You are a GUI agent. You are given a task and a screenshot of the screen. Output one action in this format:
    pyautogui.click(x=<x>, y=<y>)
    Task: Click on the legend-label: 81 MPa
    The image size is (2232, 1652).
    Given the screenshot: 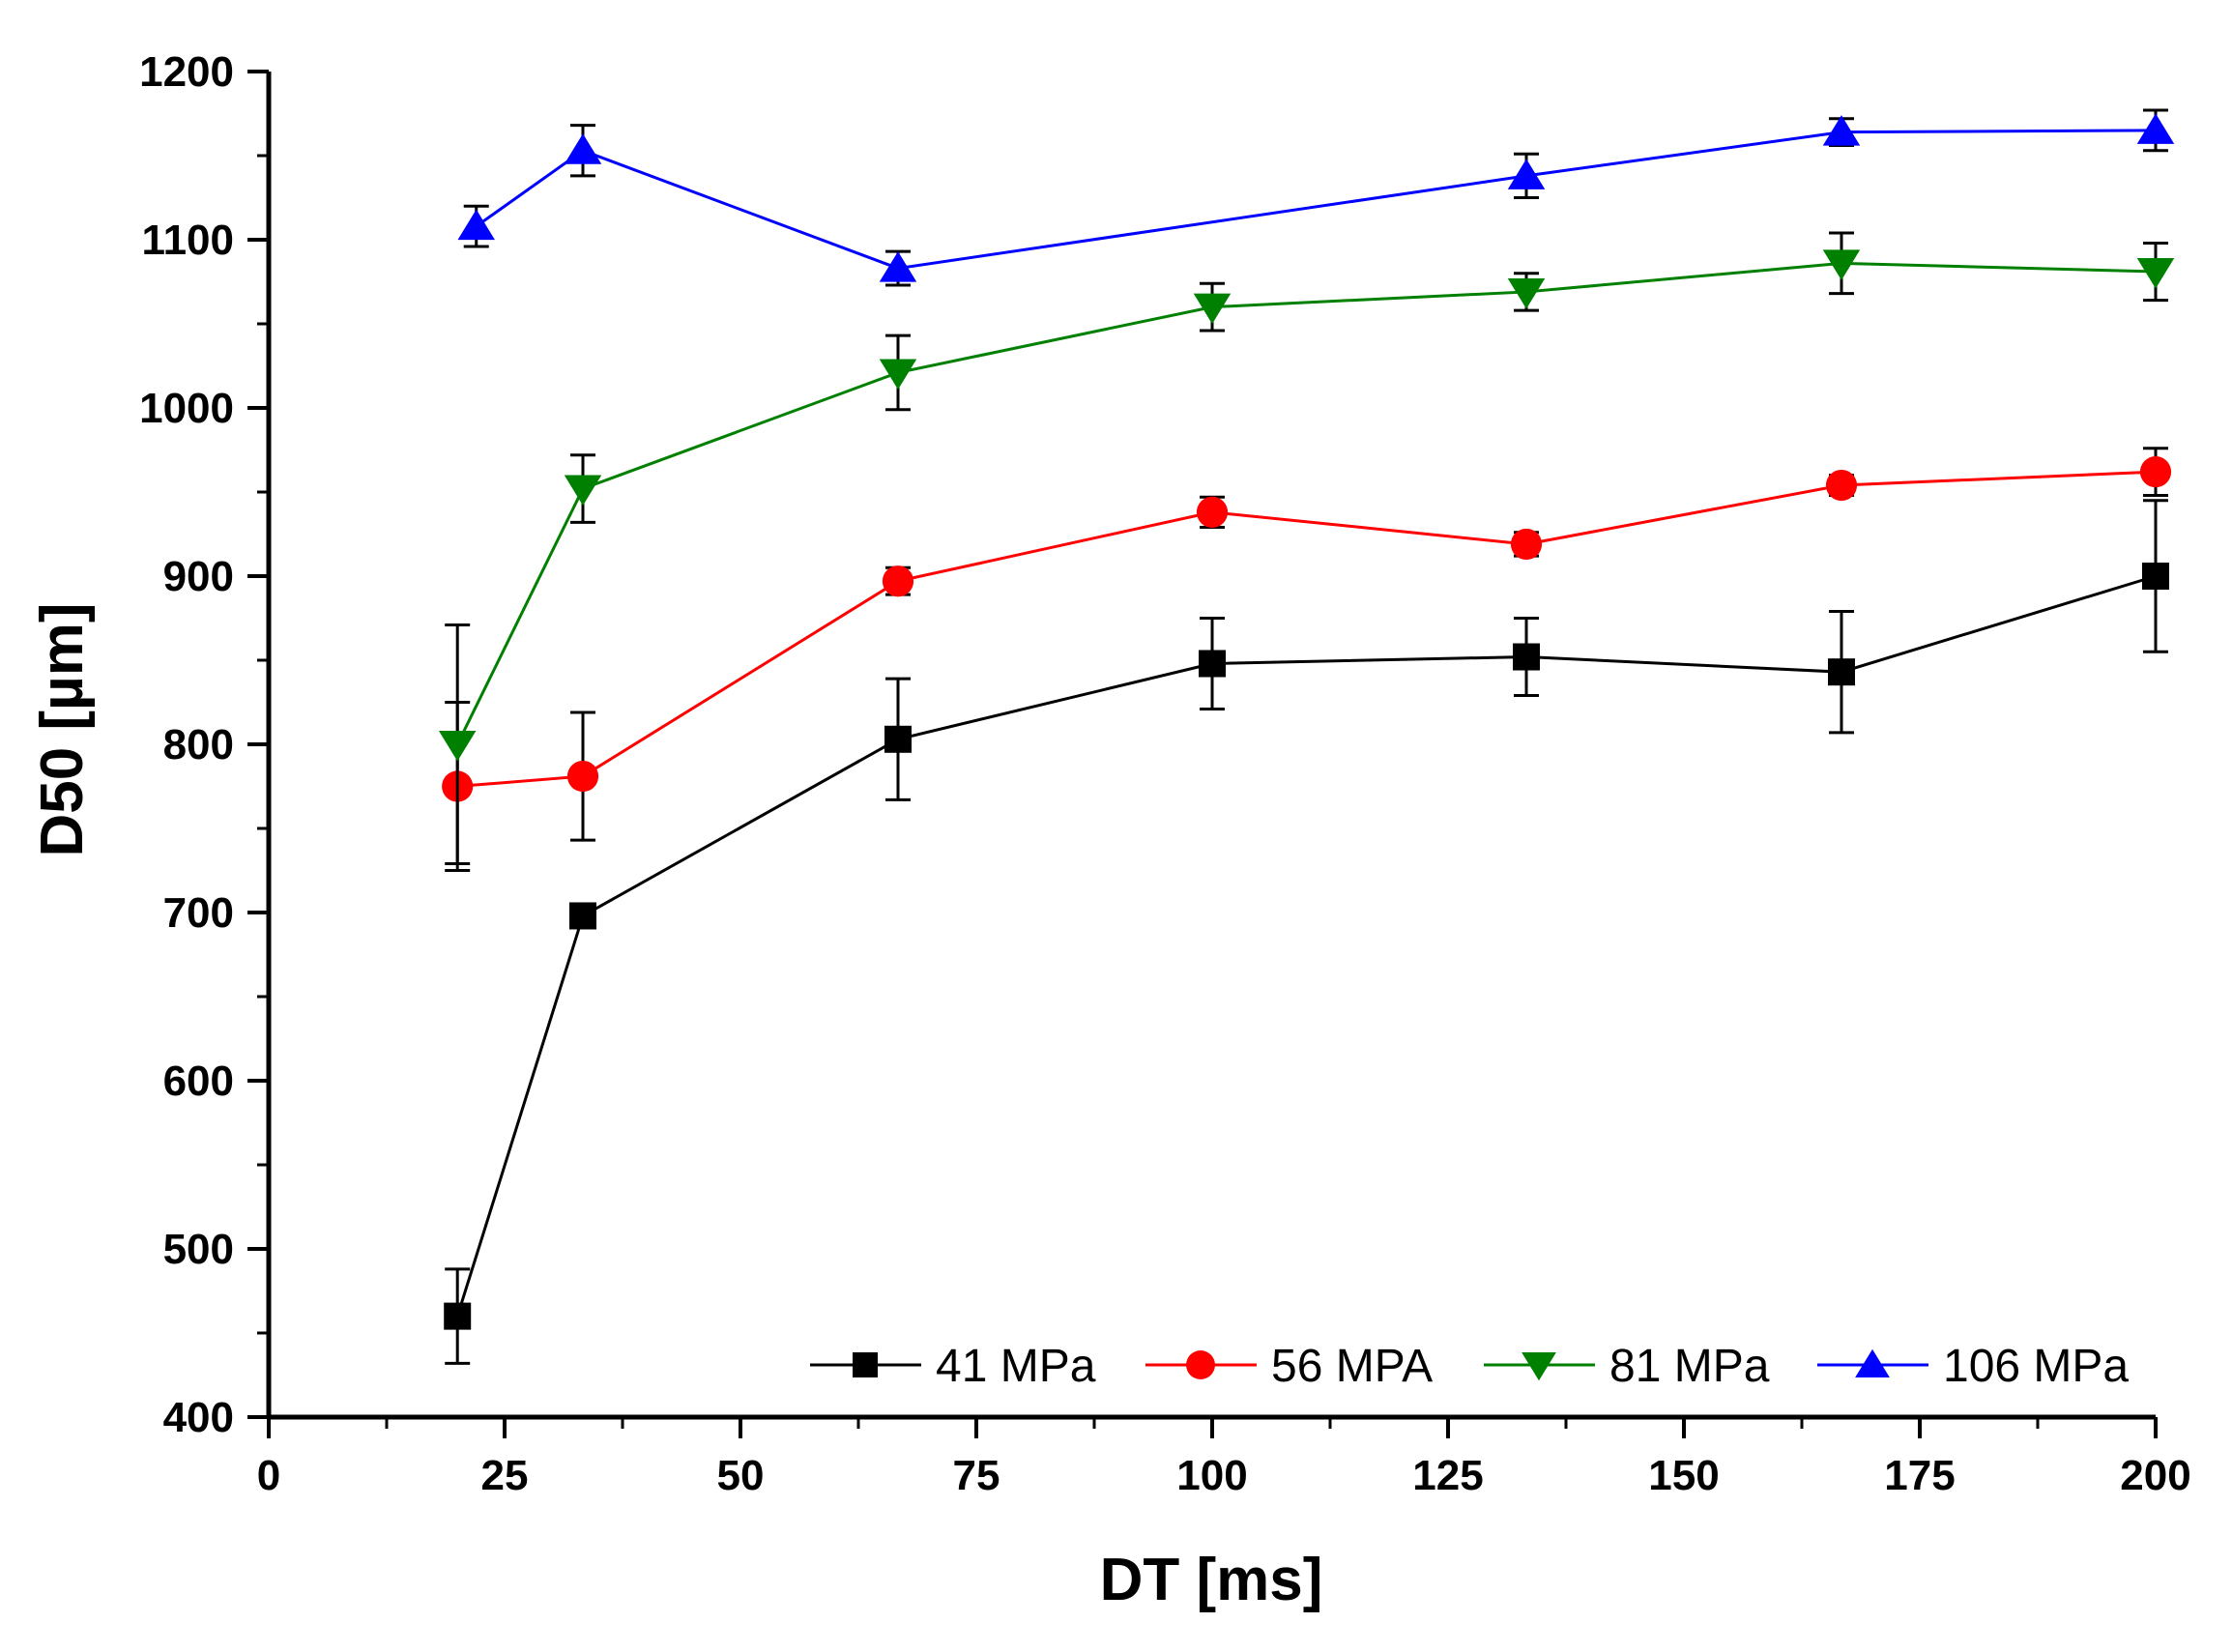 What is the action you would take?
    pyautogui.click(x=1689, y=1366)
    